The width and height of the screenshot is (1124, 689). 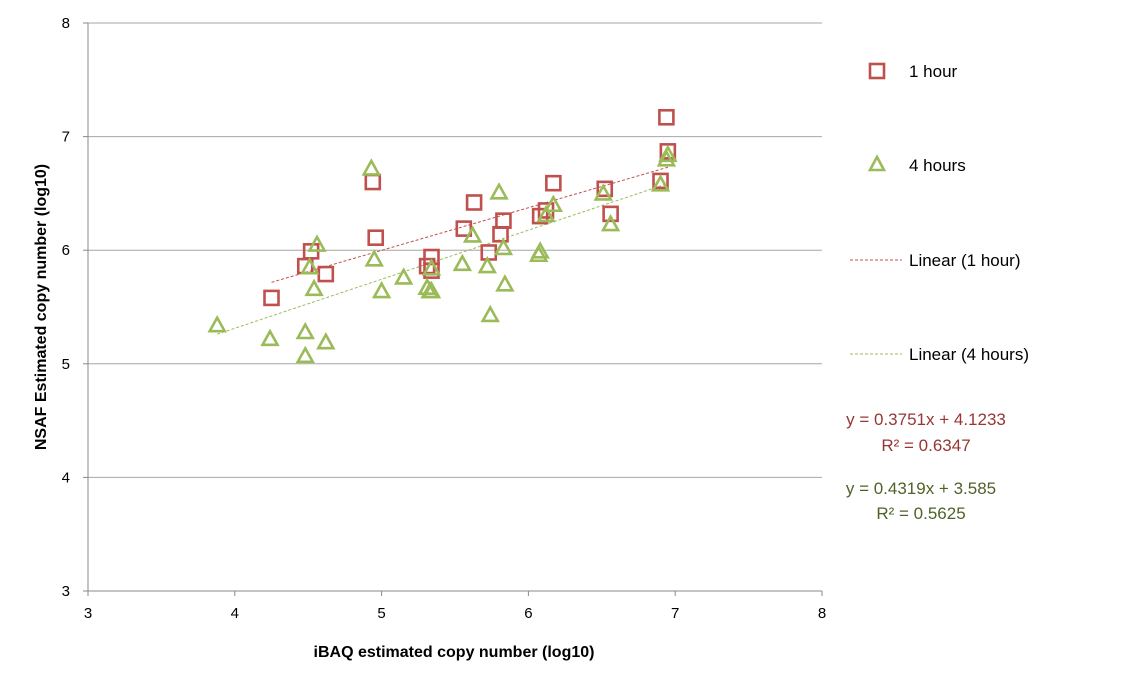 What do you see at coordinates (925, 445) in the screenshot?
I see `r-squared-1-hour: R² = 0.6347` at bounding box center [925, 445].